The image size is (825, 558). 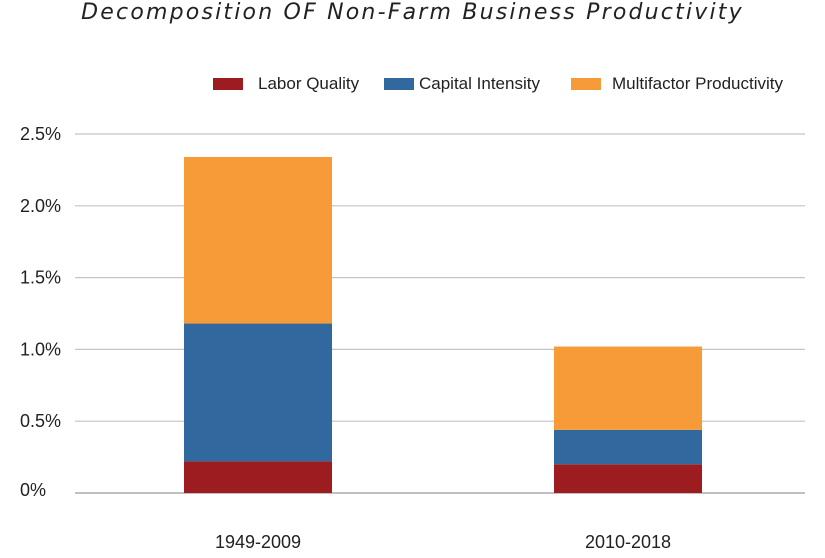 I want to click on x-tick-label: 2010-2018, so click(x=628, y=542).